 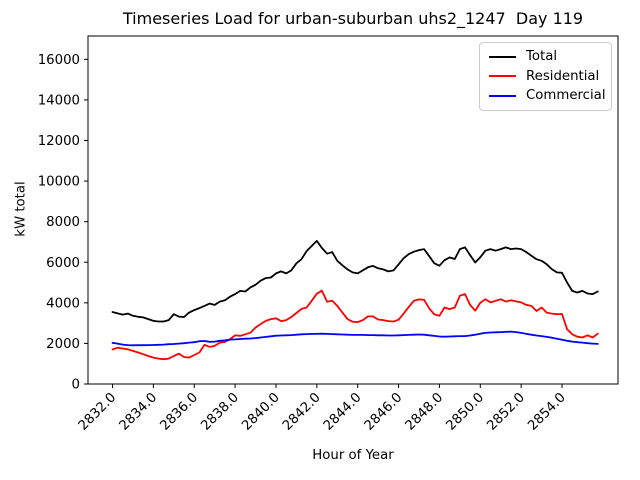 I want to click on x-tick-label: 2852.0, so click(x=506, y=412).